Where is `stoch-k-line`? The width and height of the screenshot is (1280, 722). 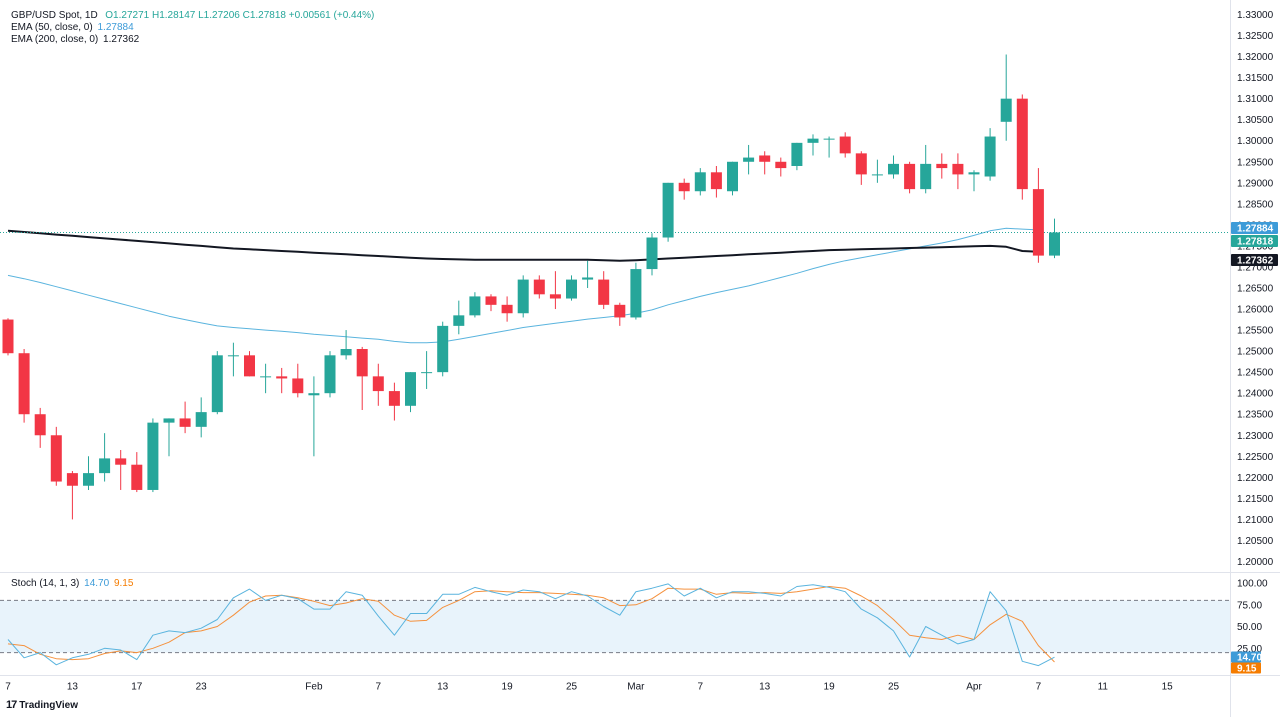
stoch-k-line is located at coordinates (531, 625).